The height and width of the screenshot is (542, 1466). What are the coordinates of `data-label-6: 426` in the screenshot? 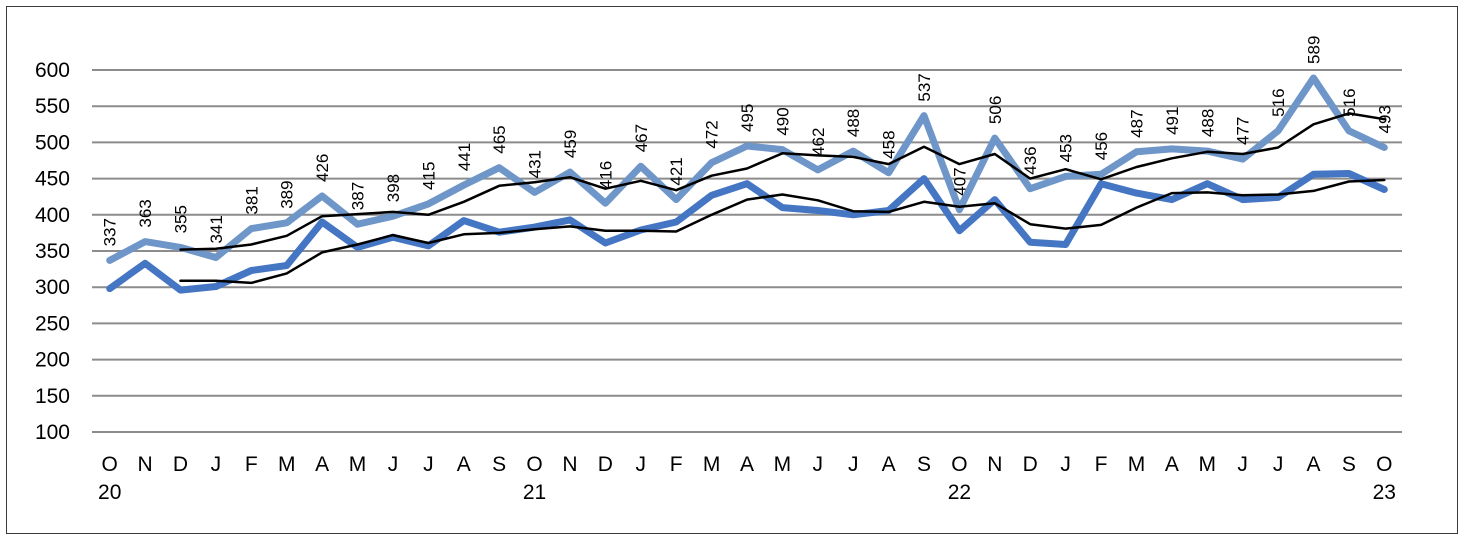 It's located at (322, 168).